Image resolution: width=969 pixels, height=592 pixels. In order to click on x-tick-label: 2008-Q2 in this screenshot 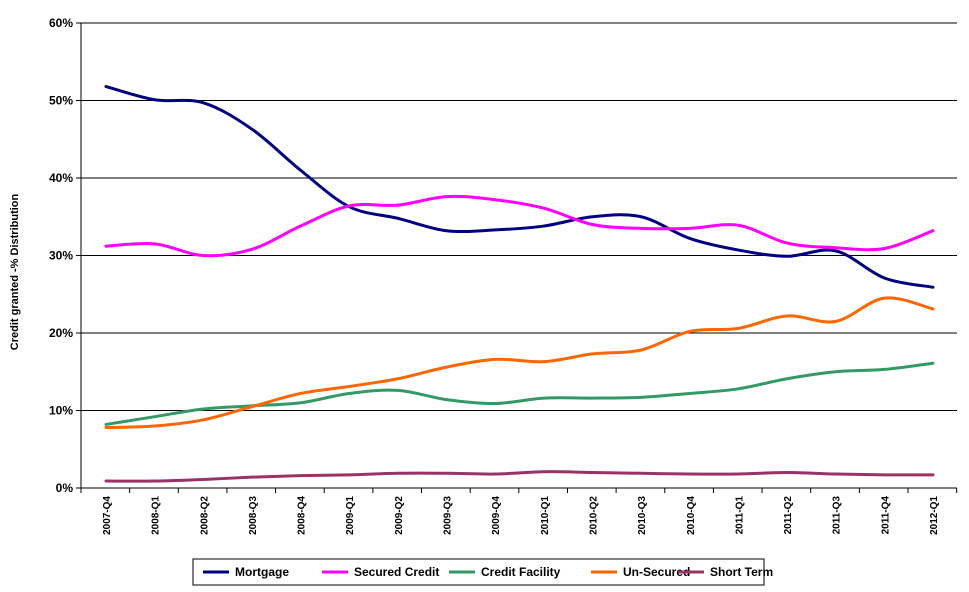, I will do `click(204, 515)`.